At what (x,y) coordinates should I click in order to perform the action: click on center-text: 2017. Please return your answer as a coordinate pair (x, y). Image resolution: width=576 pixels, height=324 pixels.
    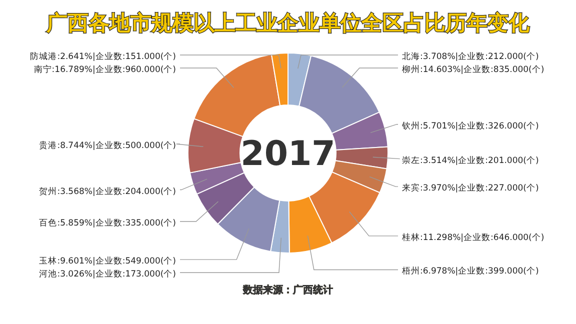
    Looking at the image, I should click on (288, 154).